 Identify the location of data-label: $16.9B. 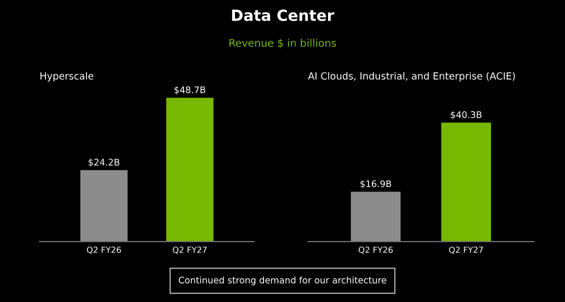
(376, 184).